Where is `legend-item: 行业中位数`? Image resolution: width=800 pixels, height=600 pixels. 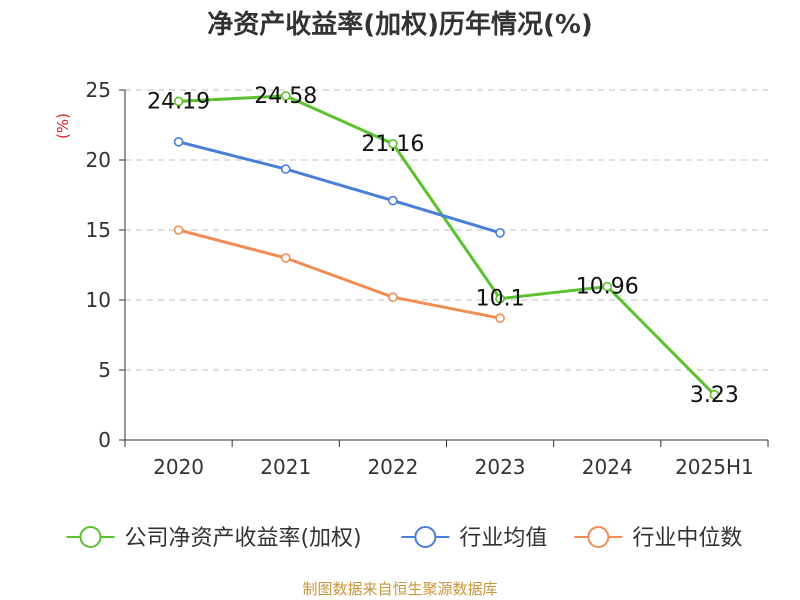
legend-item: 行业中位数 is located at coordinates (658, 538).